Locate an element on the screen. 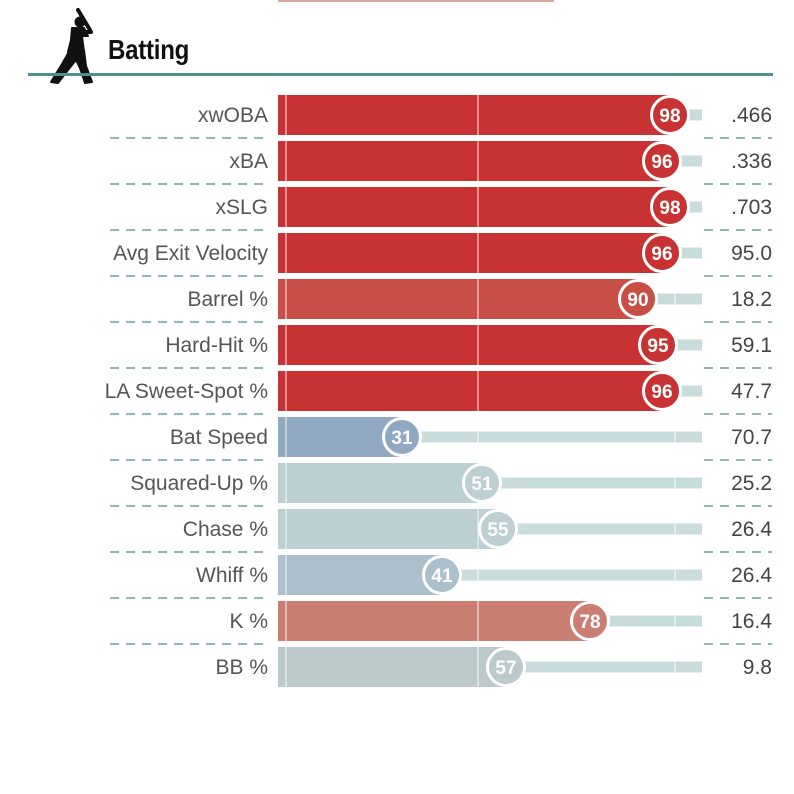  chart-row: 41 Whiff % 26.4 is located at coordinates (484, 575).